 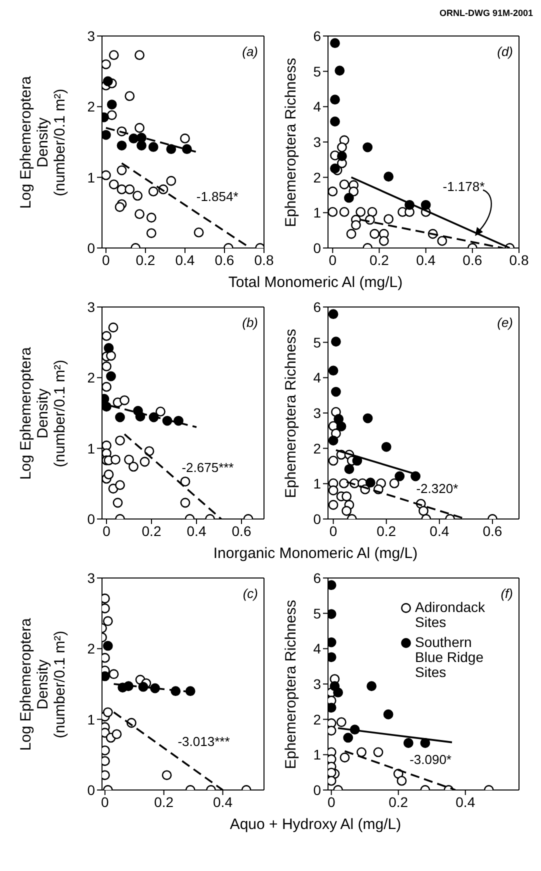 I want to click on text: -1.178*, so click(x=463, y=186).